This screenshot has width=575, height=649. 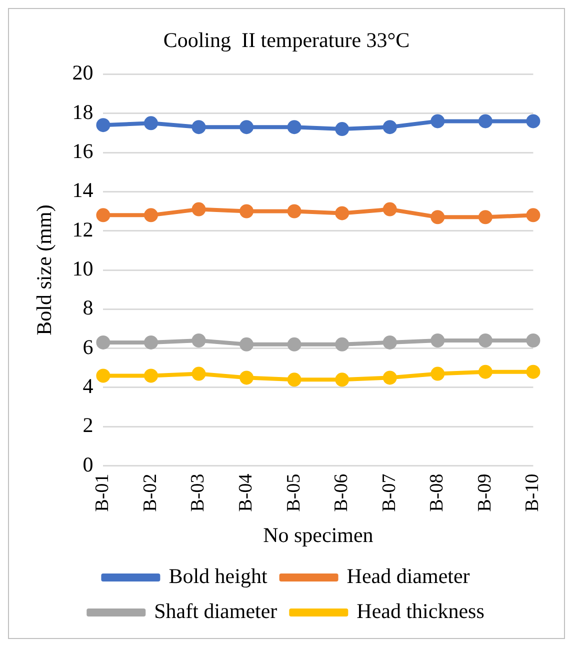 What do you see at coordinates (44, 270) in the screenshot?
I see `y-axis-title: Bold size (mm)` at bounding box center [44, 270].